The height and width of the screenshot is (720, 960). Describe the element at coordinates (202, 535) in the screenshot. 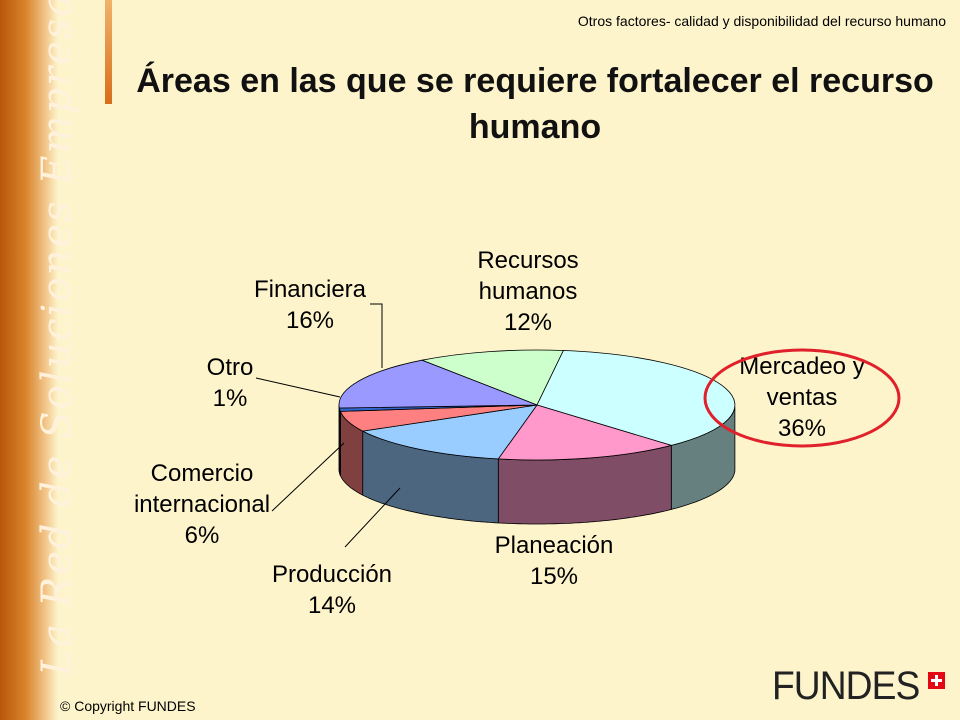

I see `slice-value-label-4: 6%` at that location.